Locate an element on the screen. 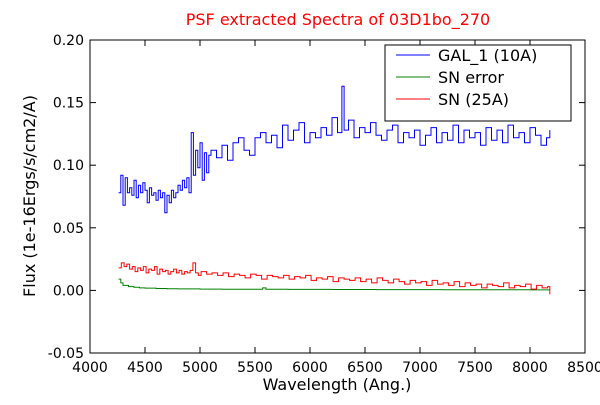 This screenshot has width=600, height=405. x-tick-label: 7000 is located at coordinates (420, 368).